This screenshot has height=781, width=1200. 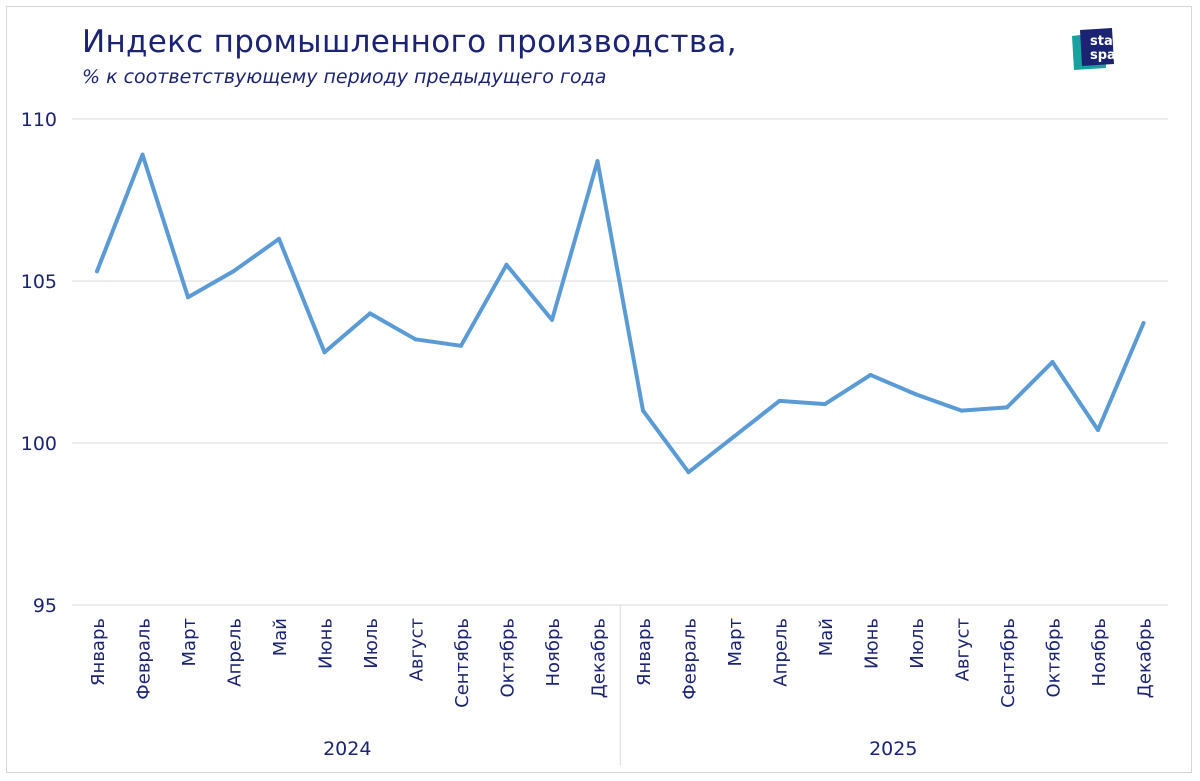 I want to click on y-tick-label: 105, so click(x=39, y=282).